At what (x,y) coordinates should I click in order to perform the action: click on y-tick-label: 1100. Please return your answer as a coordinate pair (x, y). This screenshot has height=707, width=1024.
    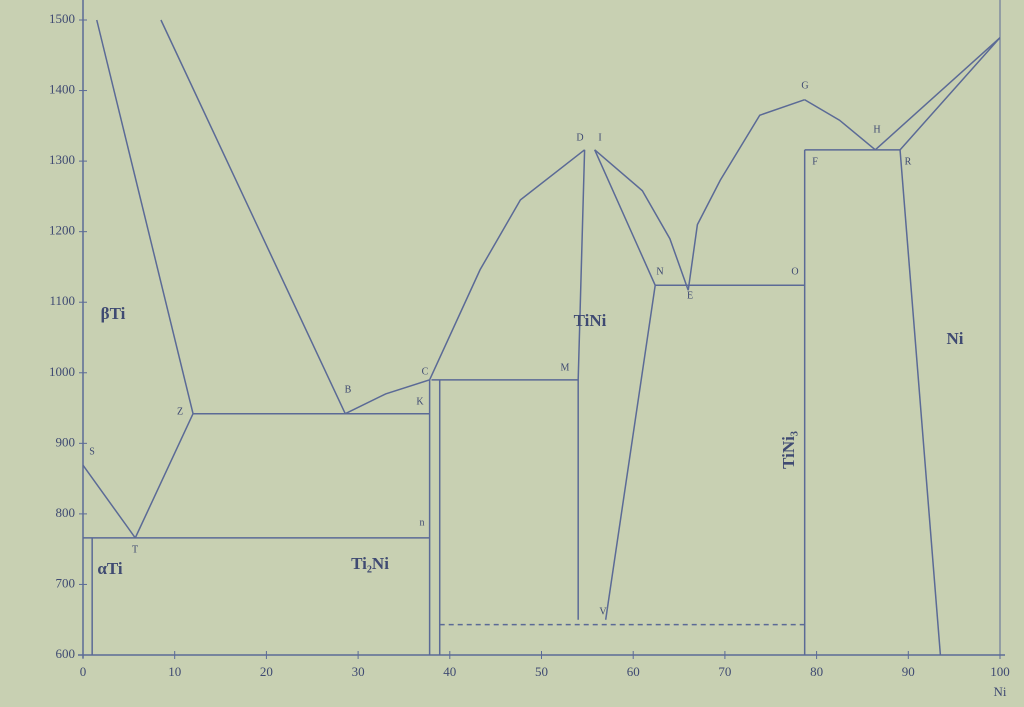
    Looking at the image, I should click on (62, 300).